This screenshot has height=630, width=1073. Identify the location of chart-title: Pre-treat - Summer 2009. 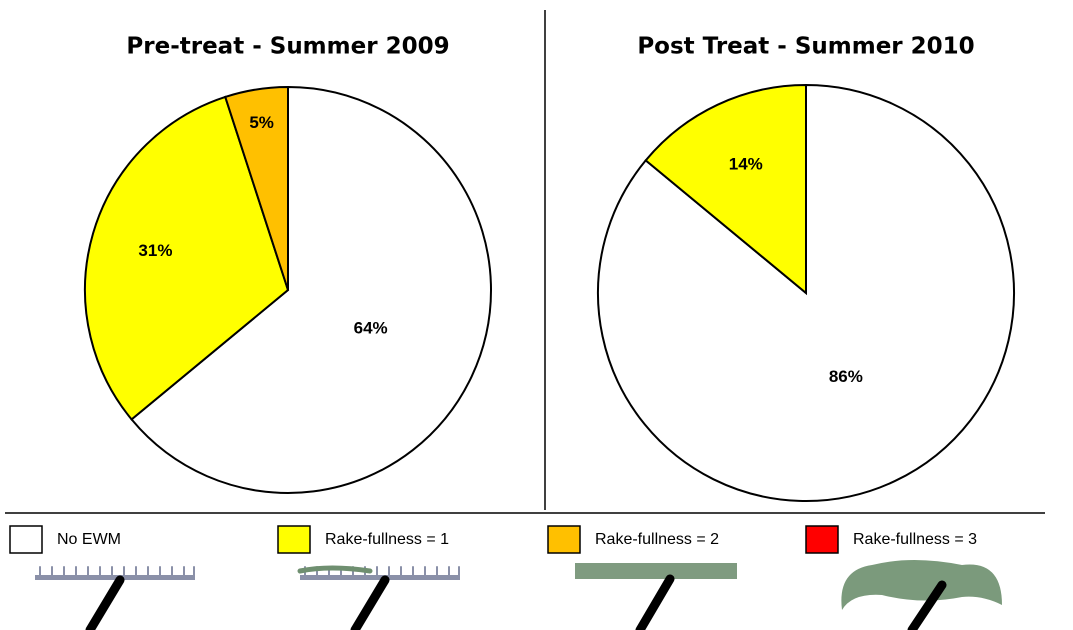
(287, 47).